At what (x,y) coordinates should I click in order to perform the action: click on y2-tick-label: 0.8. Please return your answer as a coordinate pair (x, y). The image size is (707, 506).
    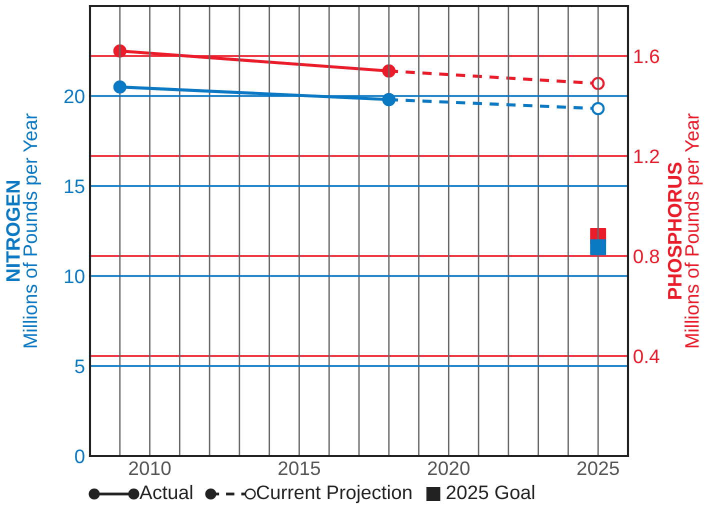
    Looking at the image, I should click on (647, 256).